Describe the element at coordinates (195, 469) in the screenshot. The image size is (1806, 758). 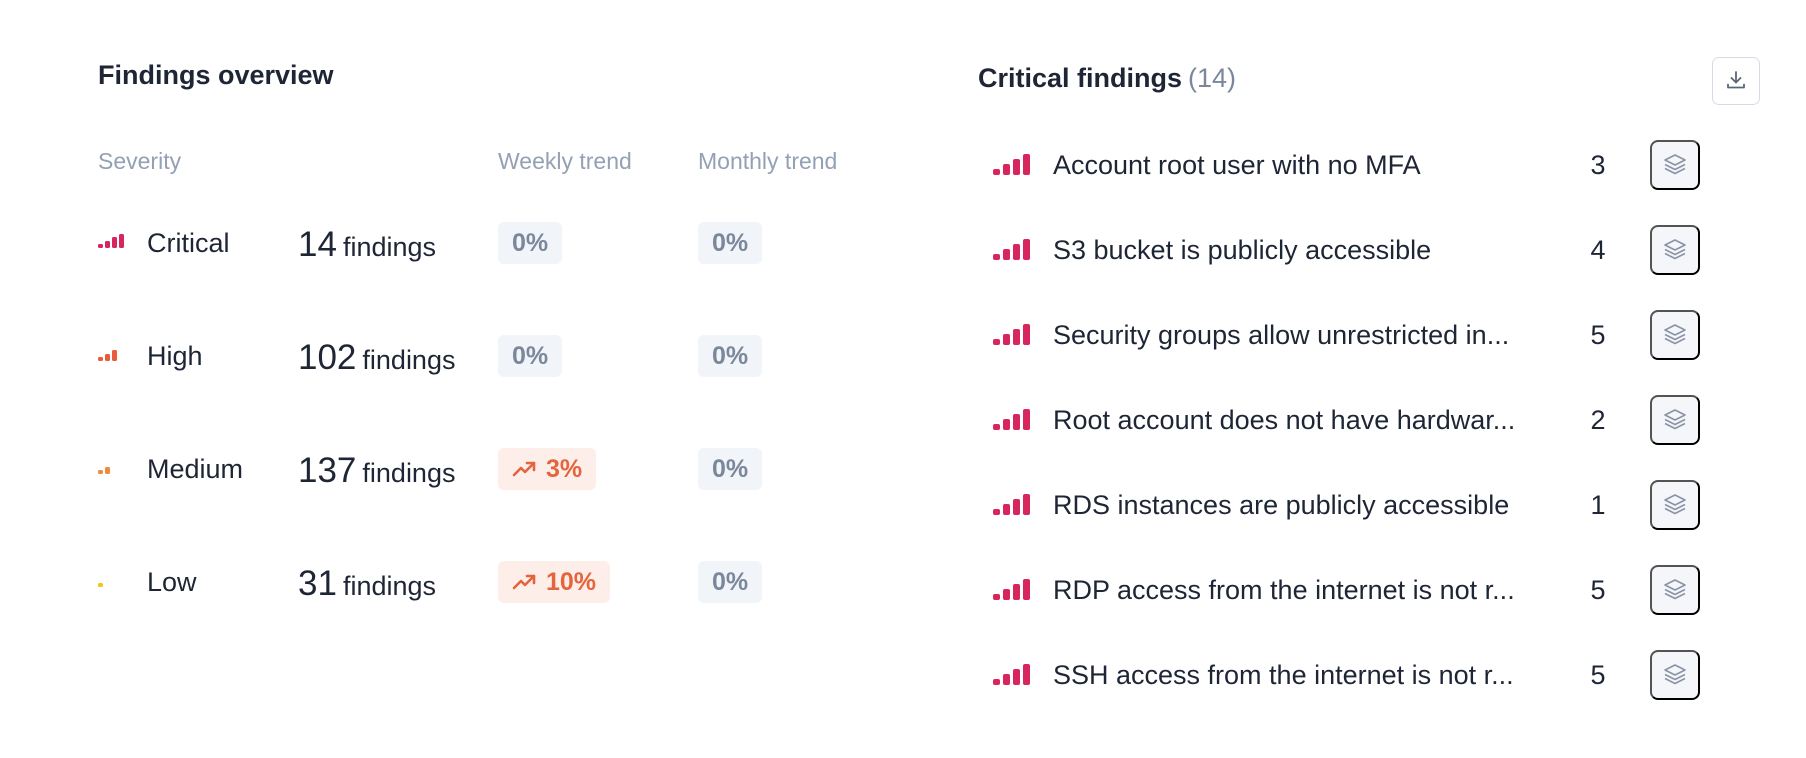
I see `severity-label: Medium` at that location.